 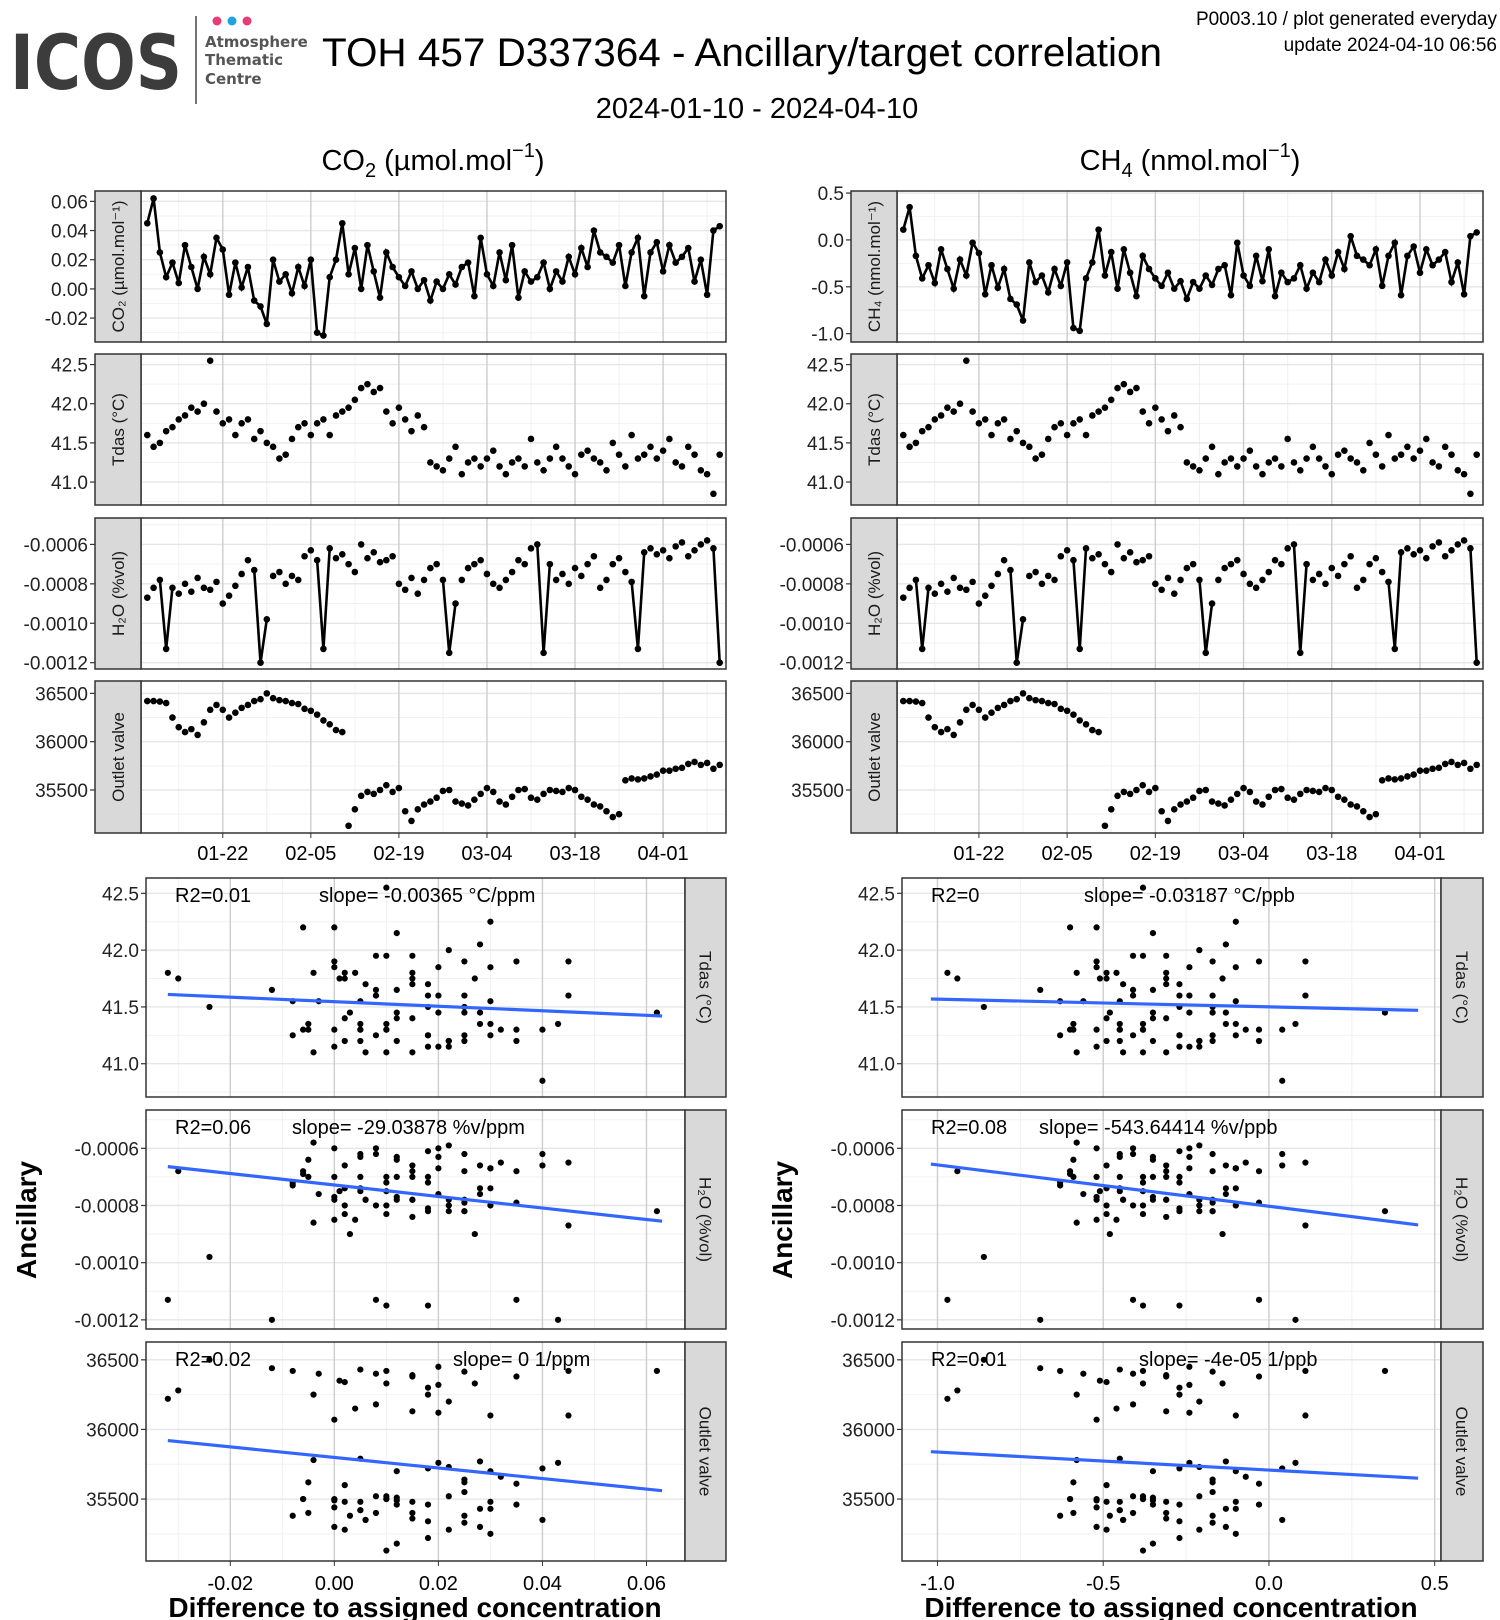 I want to click on icos-logo: ICOS Atmosphere Thematic Centre, so click(x=159, y=61).